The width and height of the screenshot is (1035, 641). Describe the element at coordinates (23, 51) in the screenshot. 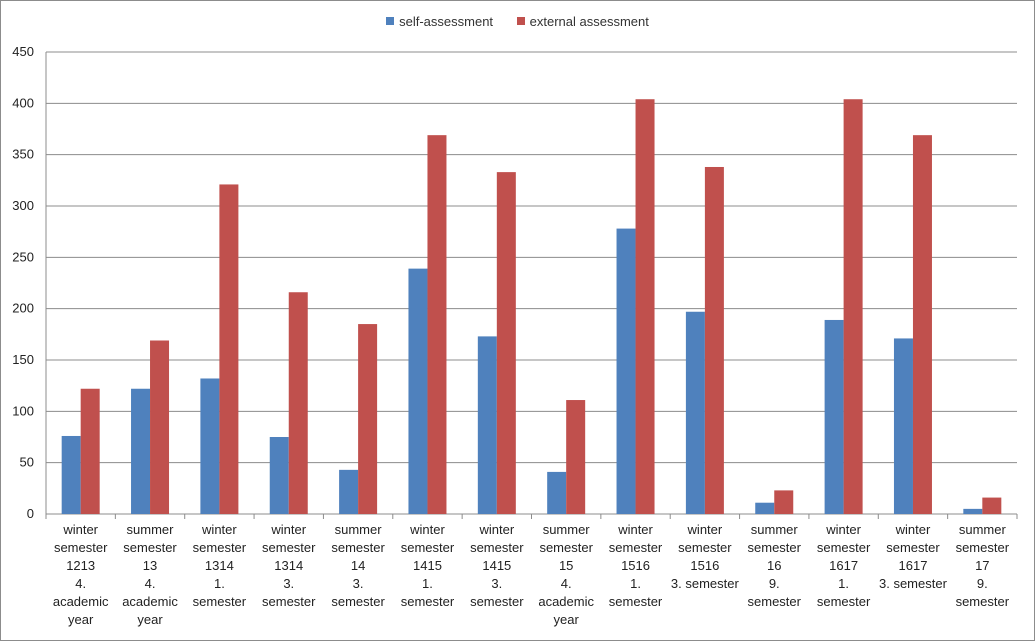

I see `y-tick-label: 450` at that location.